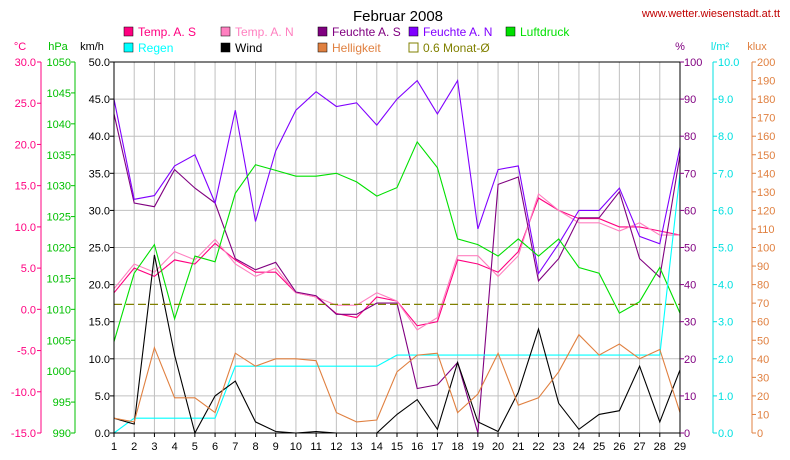 The width and height of the screenshot is (790, 460). What do you see at coordinates (766, 211) in the screenshot?
I see `lux-tick-label: 120` at bounding box center [766, 211].